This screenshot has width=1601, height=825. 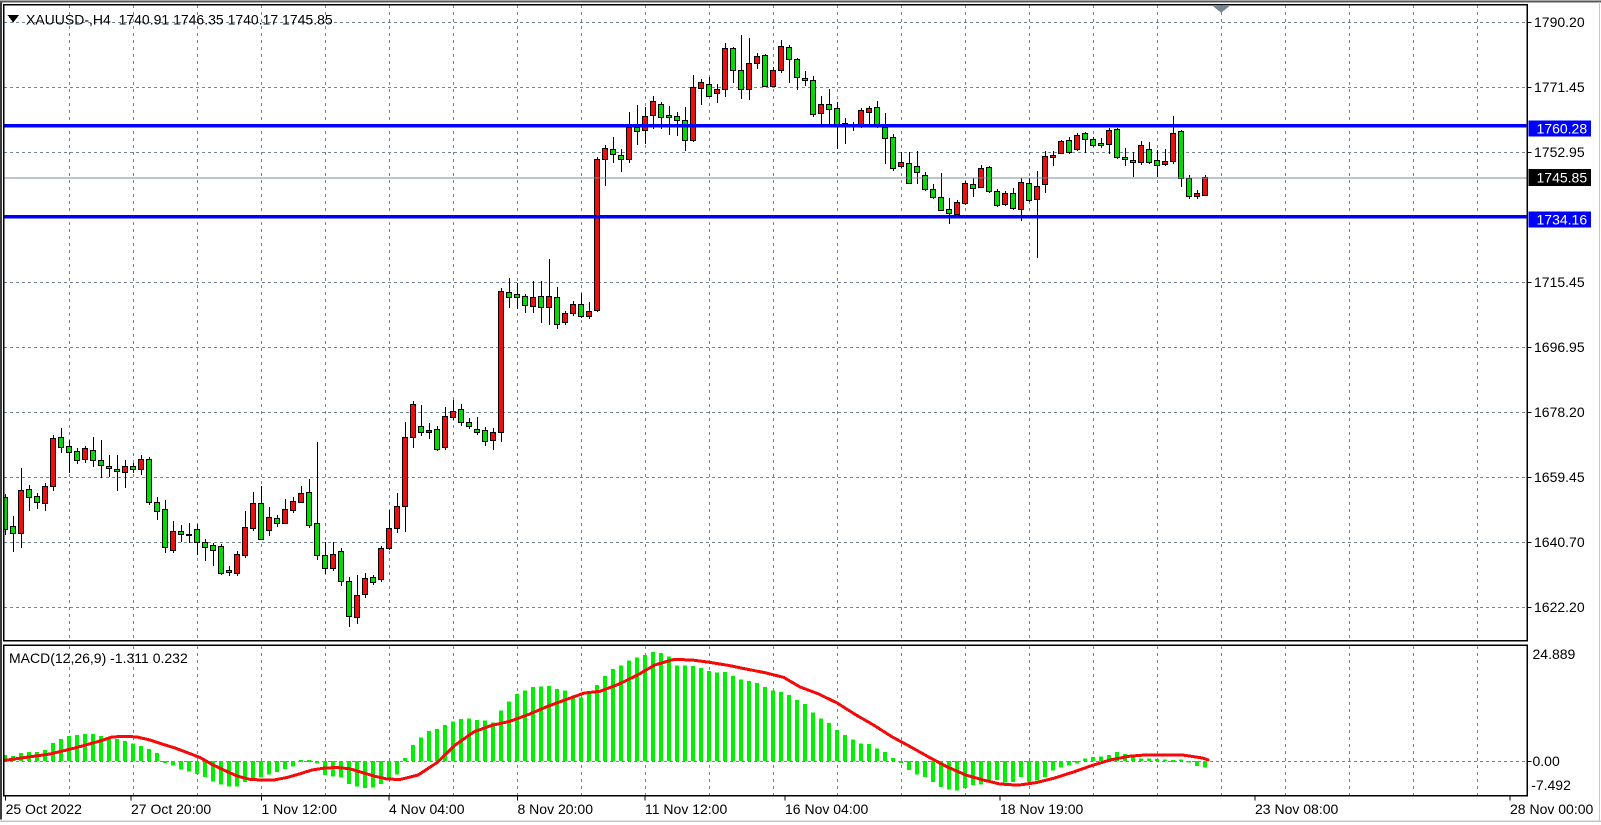 What do you see at coordinates (1562, 220) in the screenshot?
I see `svg-text: 1734.16` at bounding box center [1562, 220].